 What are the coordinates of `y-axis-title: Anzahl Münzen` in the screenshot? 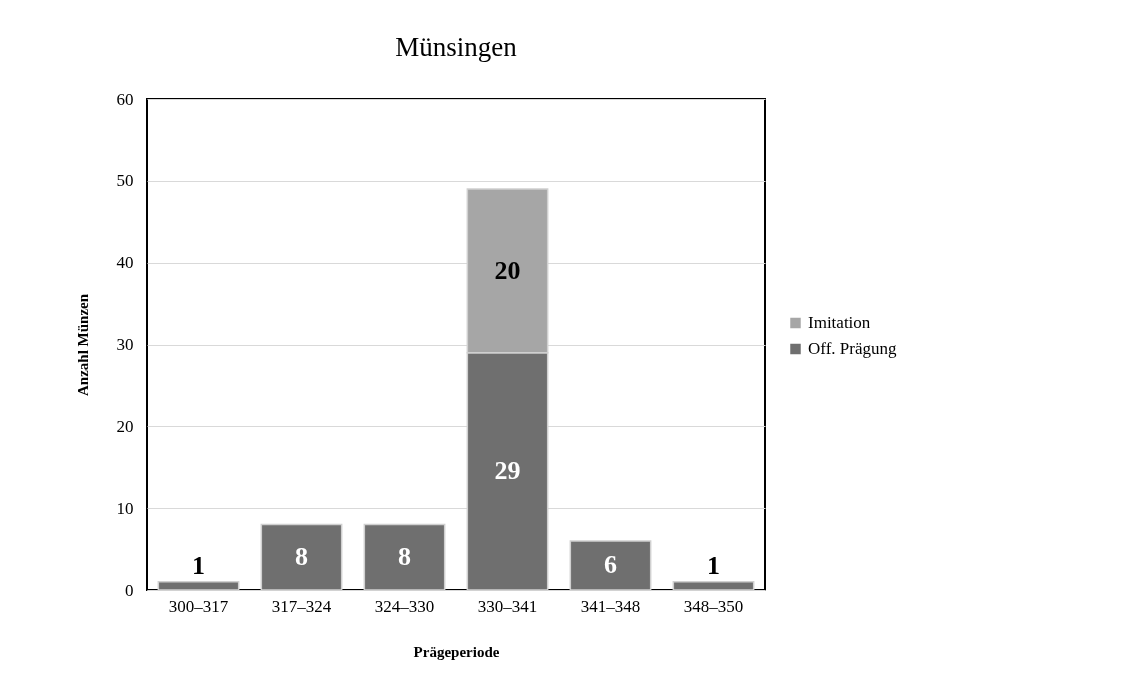 It's located at (82, 345).